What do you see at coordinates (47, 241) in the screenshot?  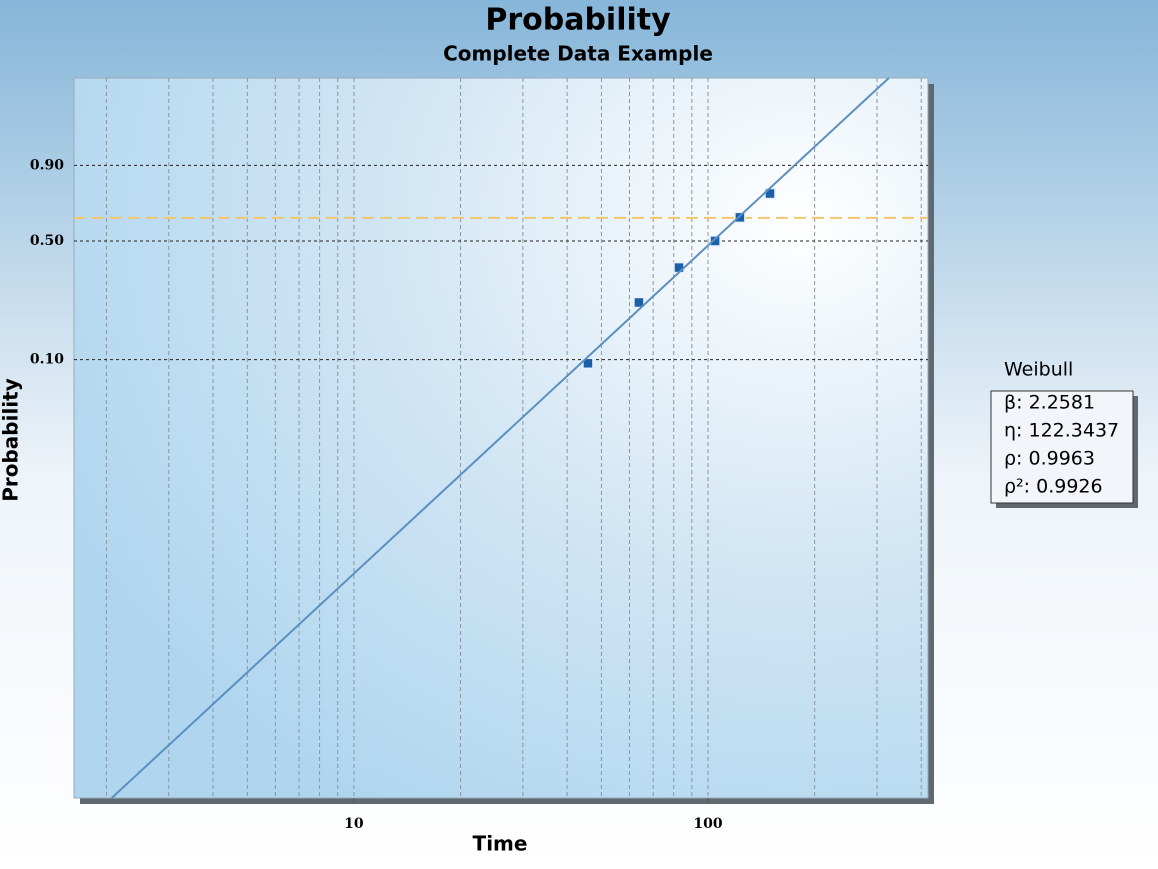 I see `y-tick-label: 0.50` at bounding box center [47, 241].